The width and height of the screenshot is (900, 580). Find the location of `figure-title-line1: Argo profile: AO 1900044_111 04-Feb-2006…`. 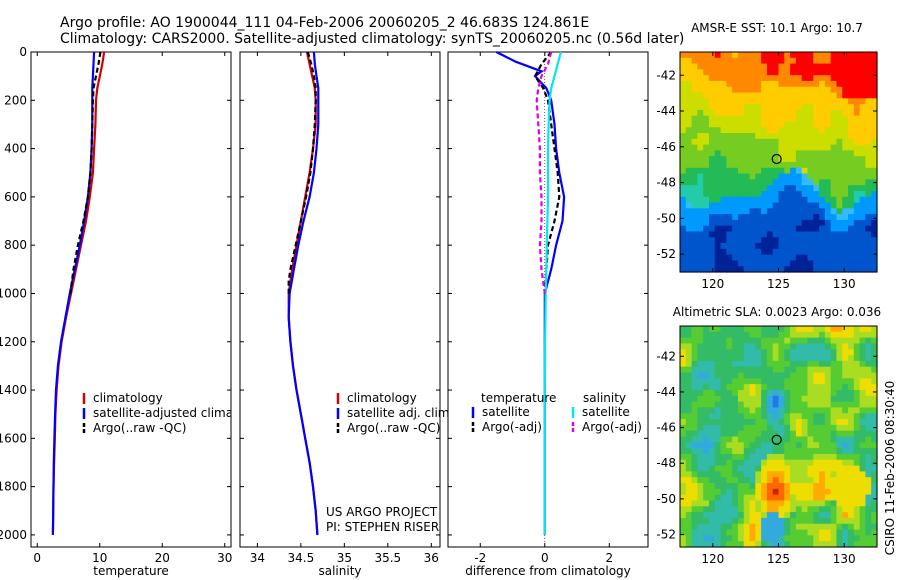

figure-title-line1: Argo profile: AO 1900044_111 04-Feb-2006… is located at coordinates (324, 23).